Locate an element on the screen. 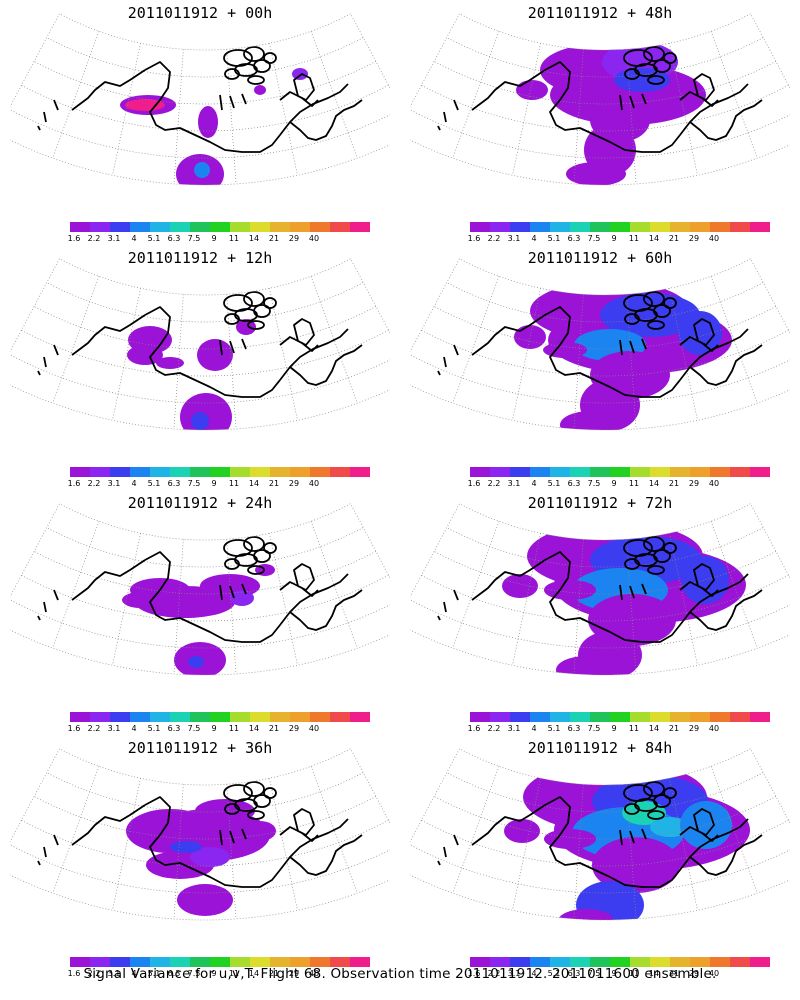 The image size is (800, 1000). colorbar-tick-label: 4 is located at coordinates (134, 728).